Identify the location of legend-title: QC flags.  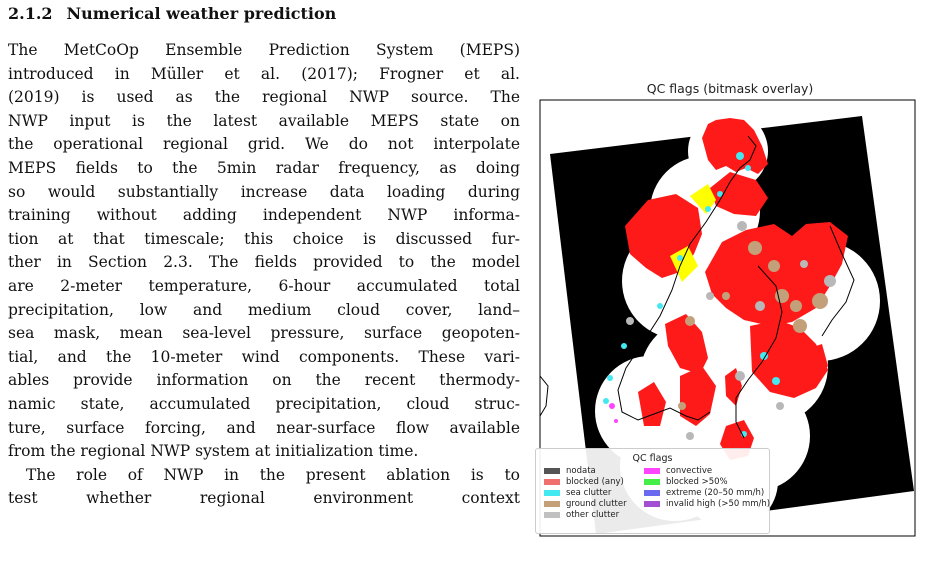
(652, 458).